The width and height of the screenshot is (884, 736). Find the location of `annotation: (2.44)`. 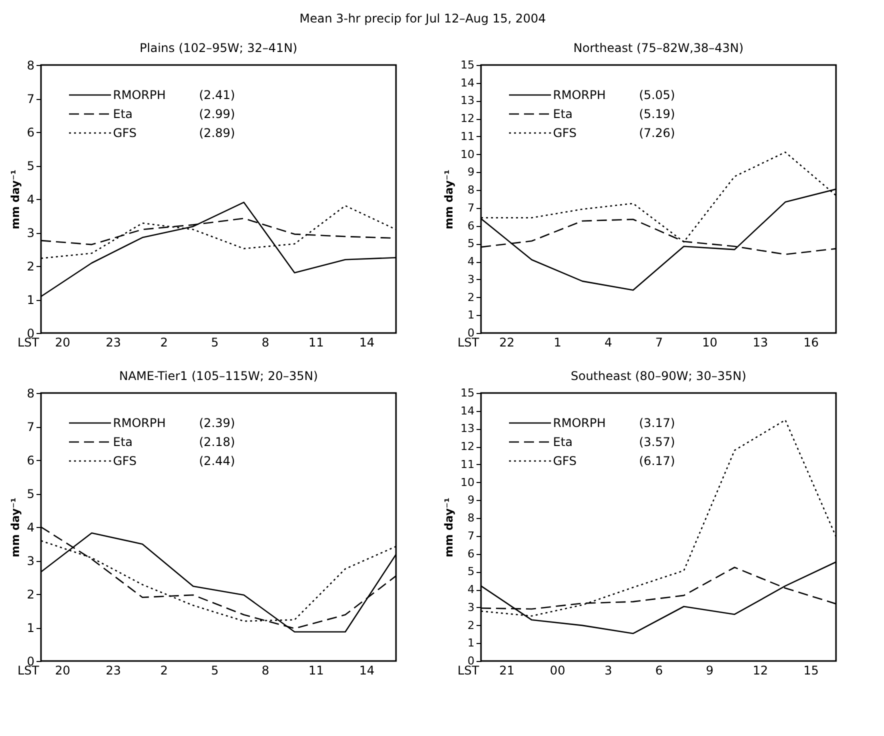

annotation: (2.44) is located at coordinates (217, 461).